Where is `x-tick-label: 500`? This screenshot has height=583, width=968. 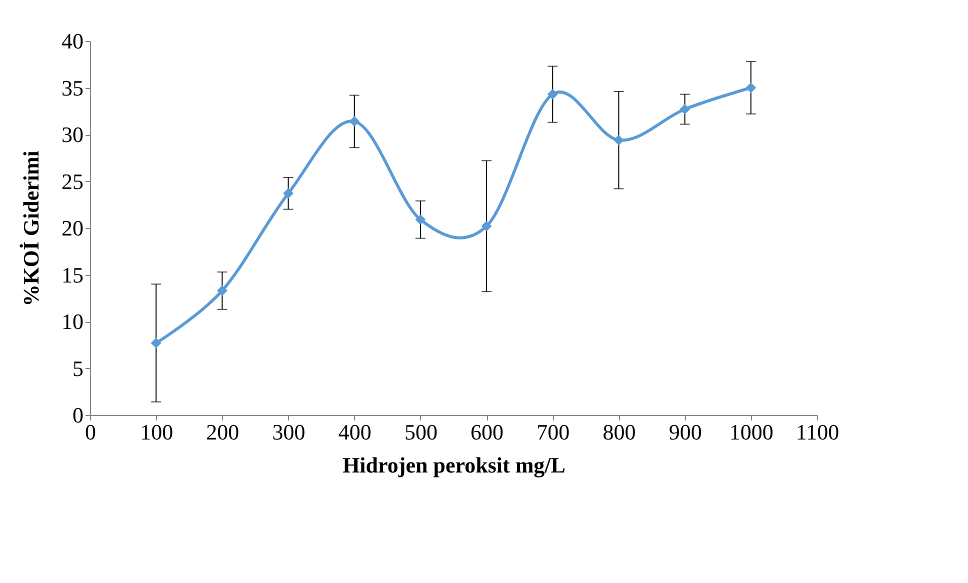
x-tick-label: 500 is located at coordinates (421, 432).